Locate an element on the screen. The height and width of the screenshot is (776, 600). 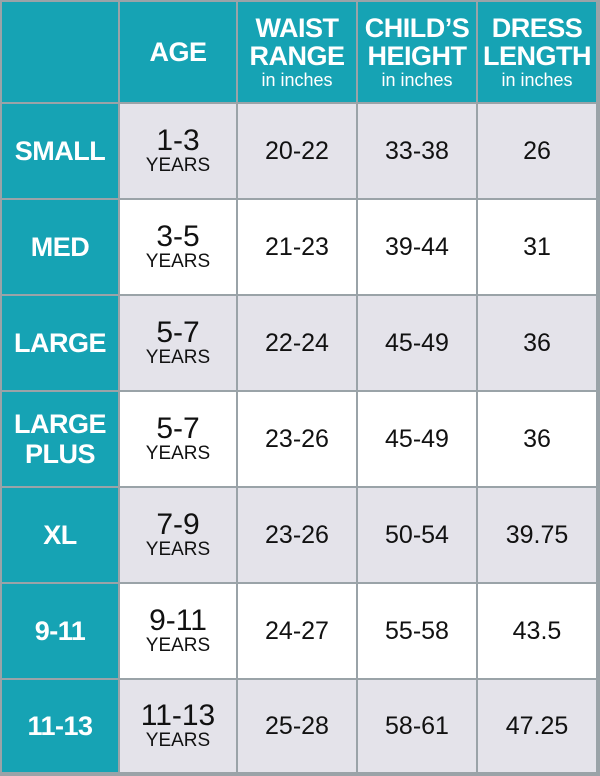
age-range: 7-9 is located at coordinates (178, 524).